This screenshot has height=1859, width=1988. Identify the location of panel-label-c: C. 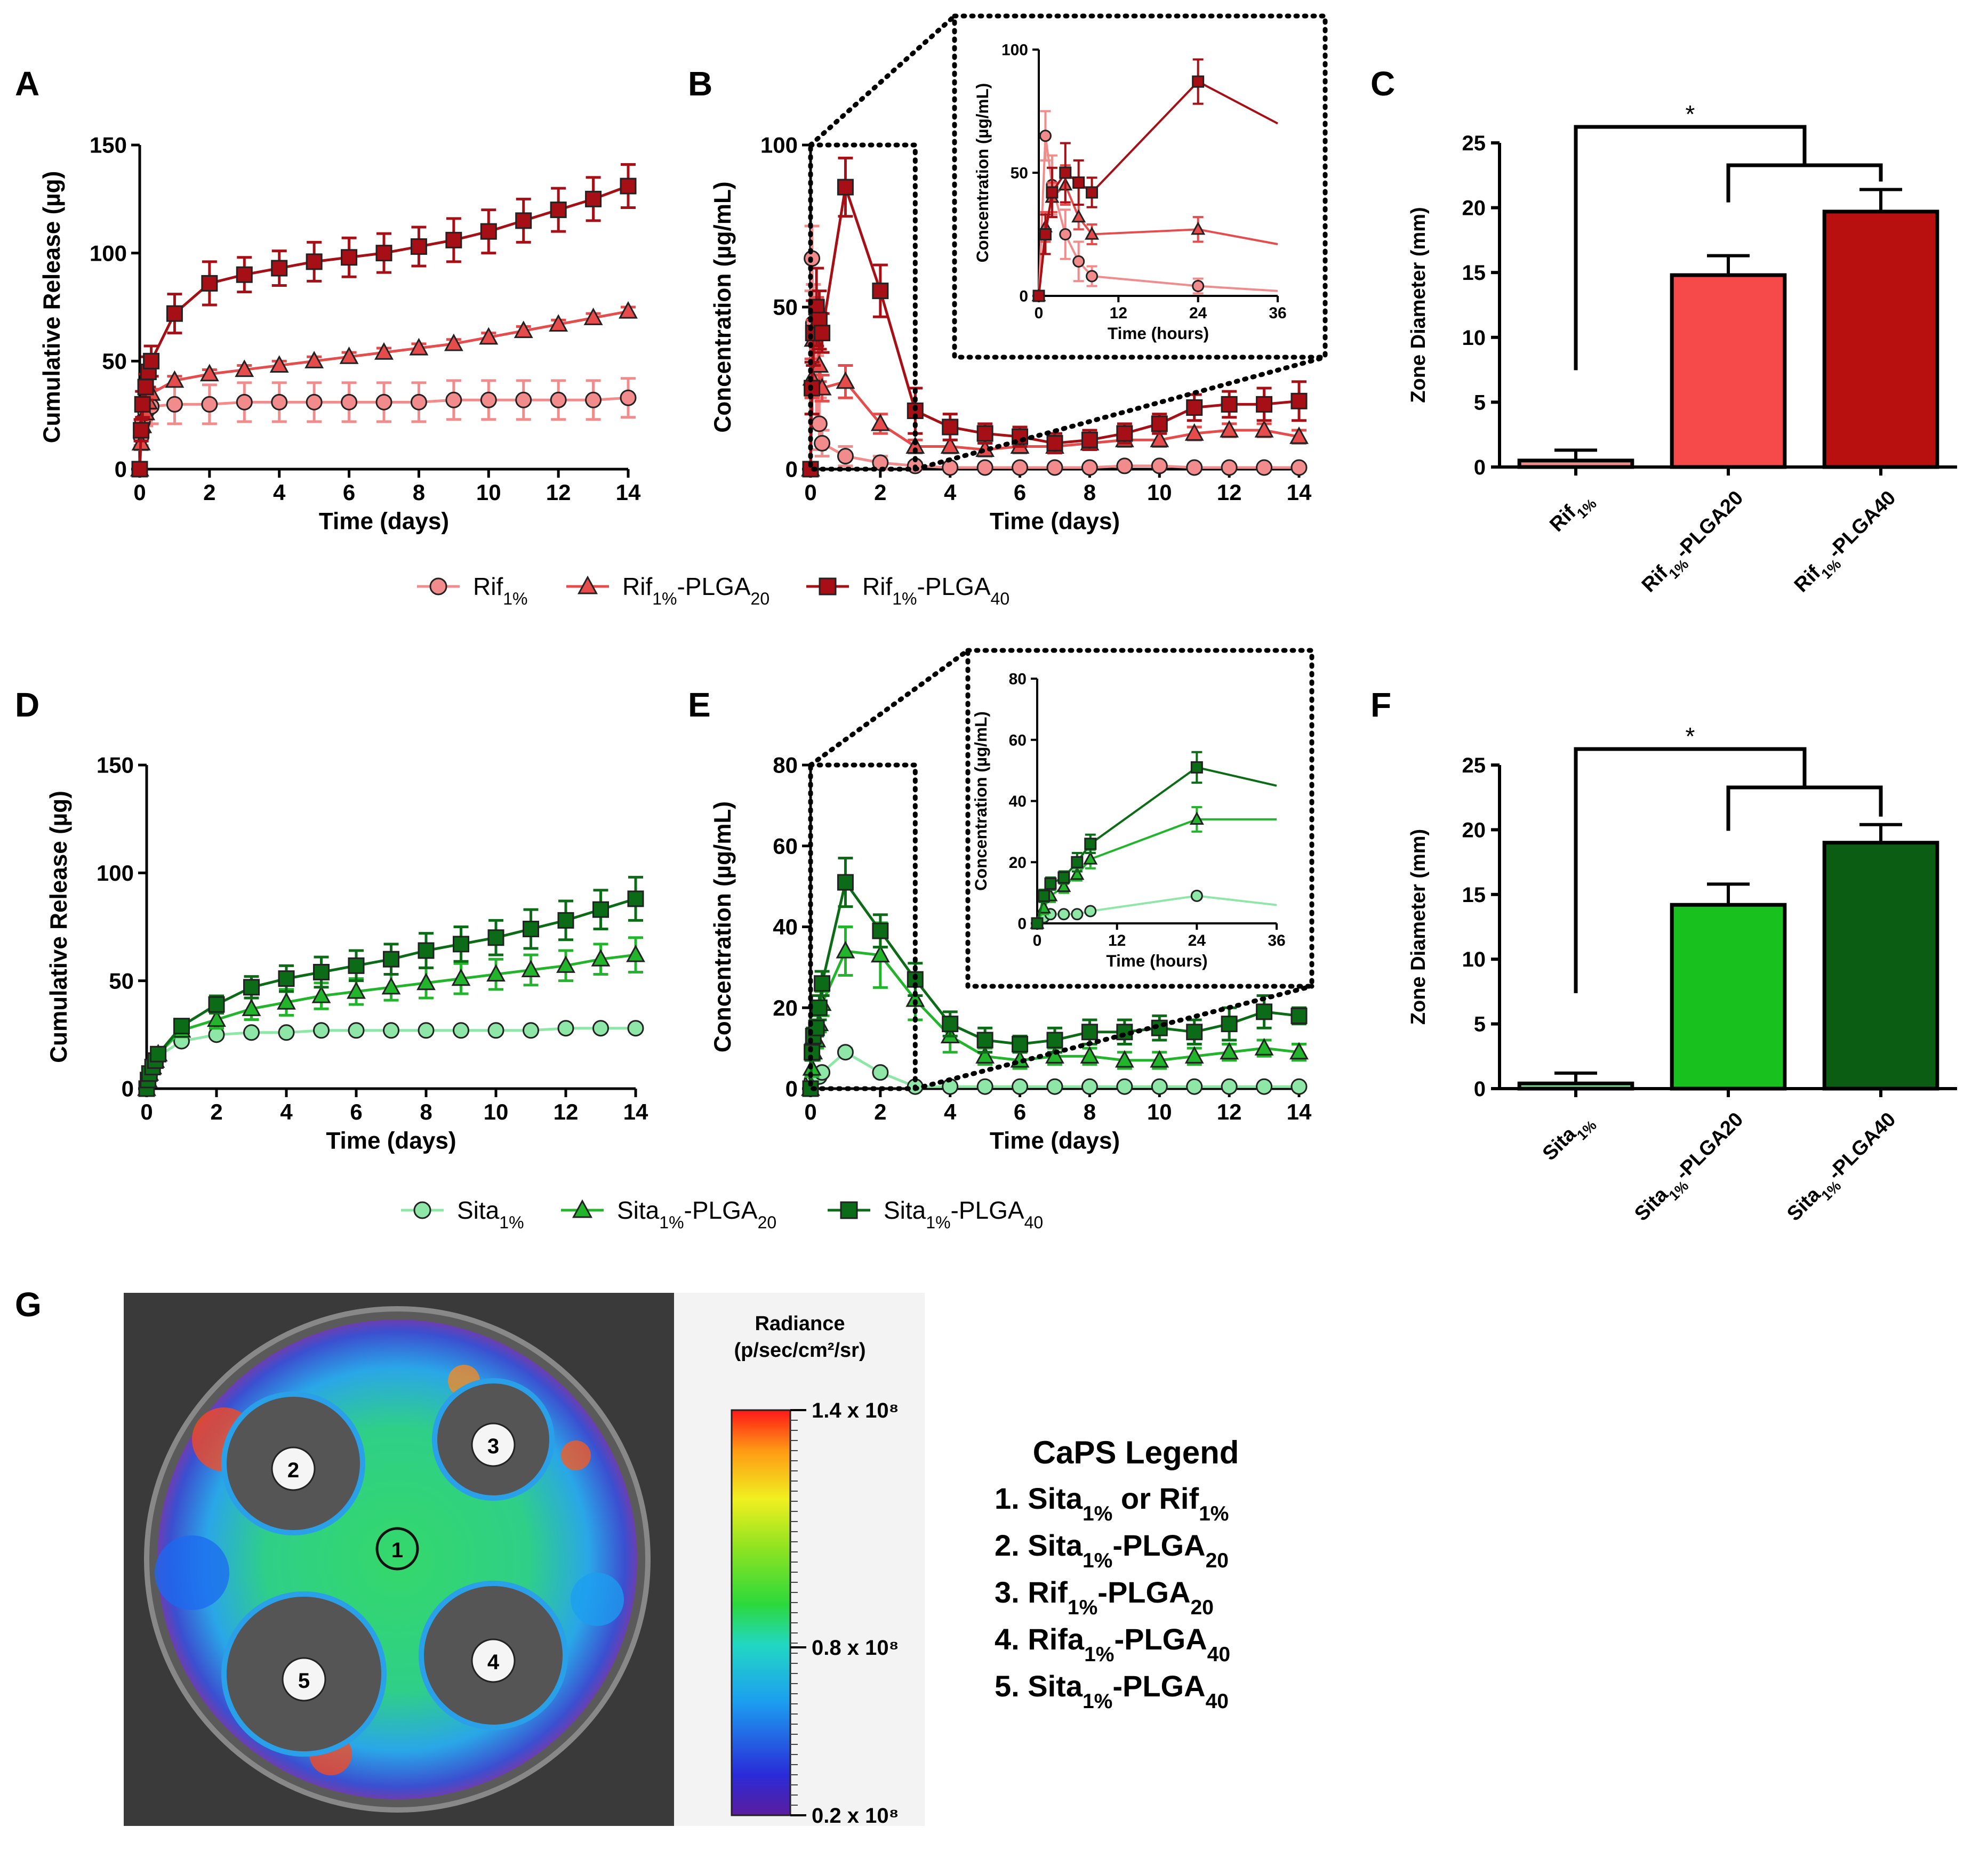
(1383, 84).